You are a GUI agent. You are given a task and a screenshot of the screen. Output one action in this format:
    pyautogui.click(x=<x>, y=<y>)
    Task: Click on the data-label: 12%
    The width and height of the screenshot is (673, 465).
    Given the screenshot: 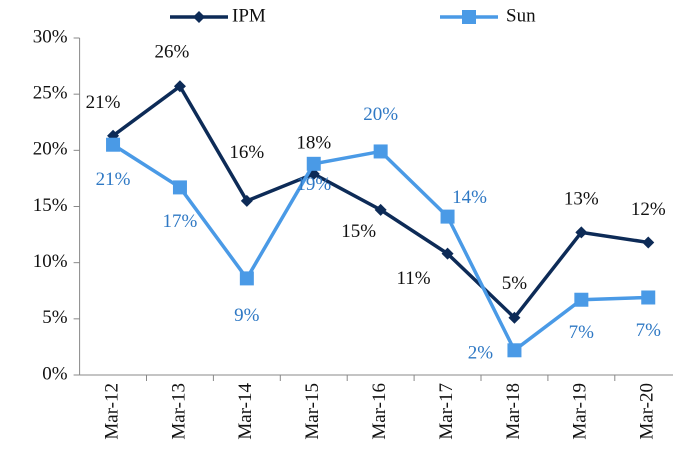 What is the action you would take?
    pyautogui.click(x=648, y=209)
    